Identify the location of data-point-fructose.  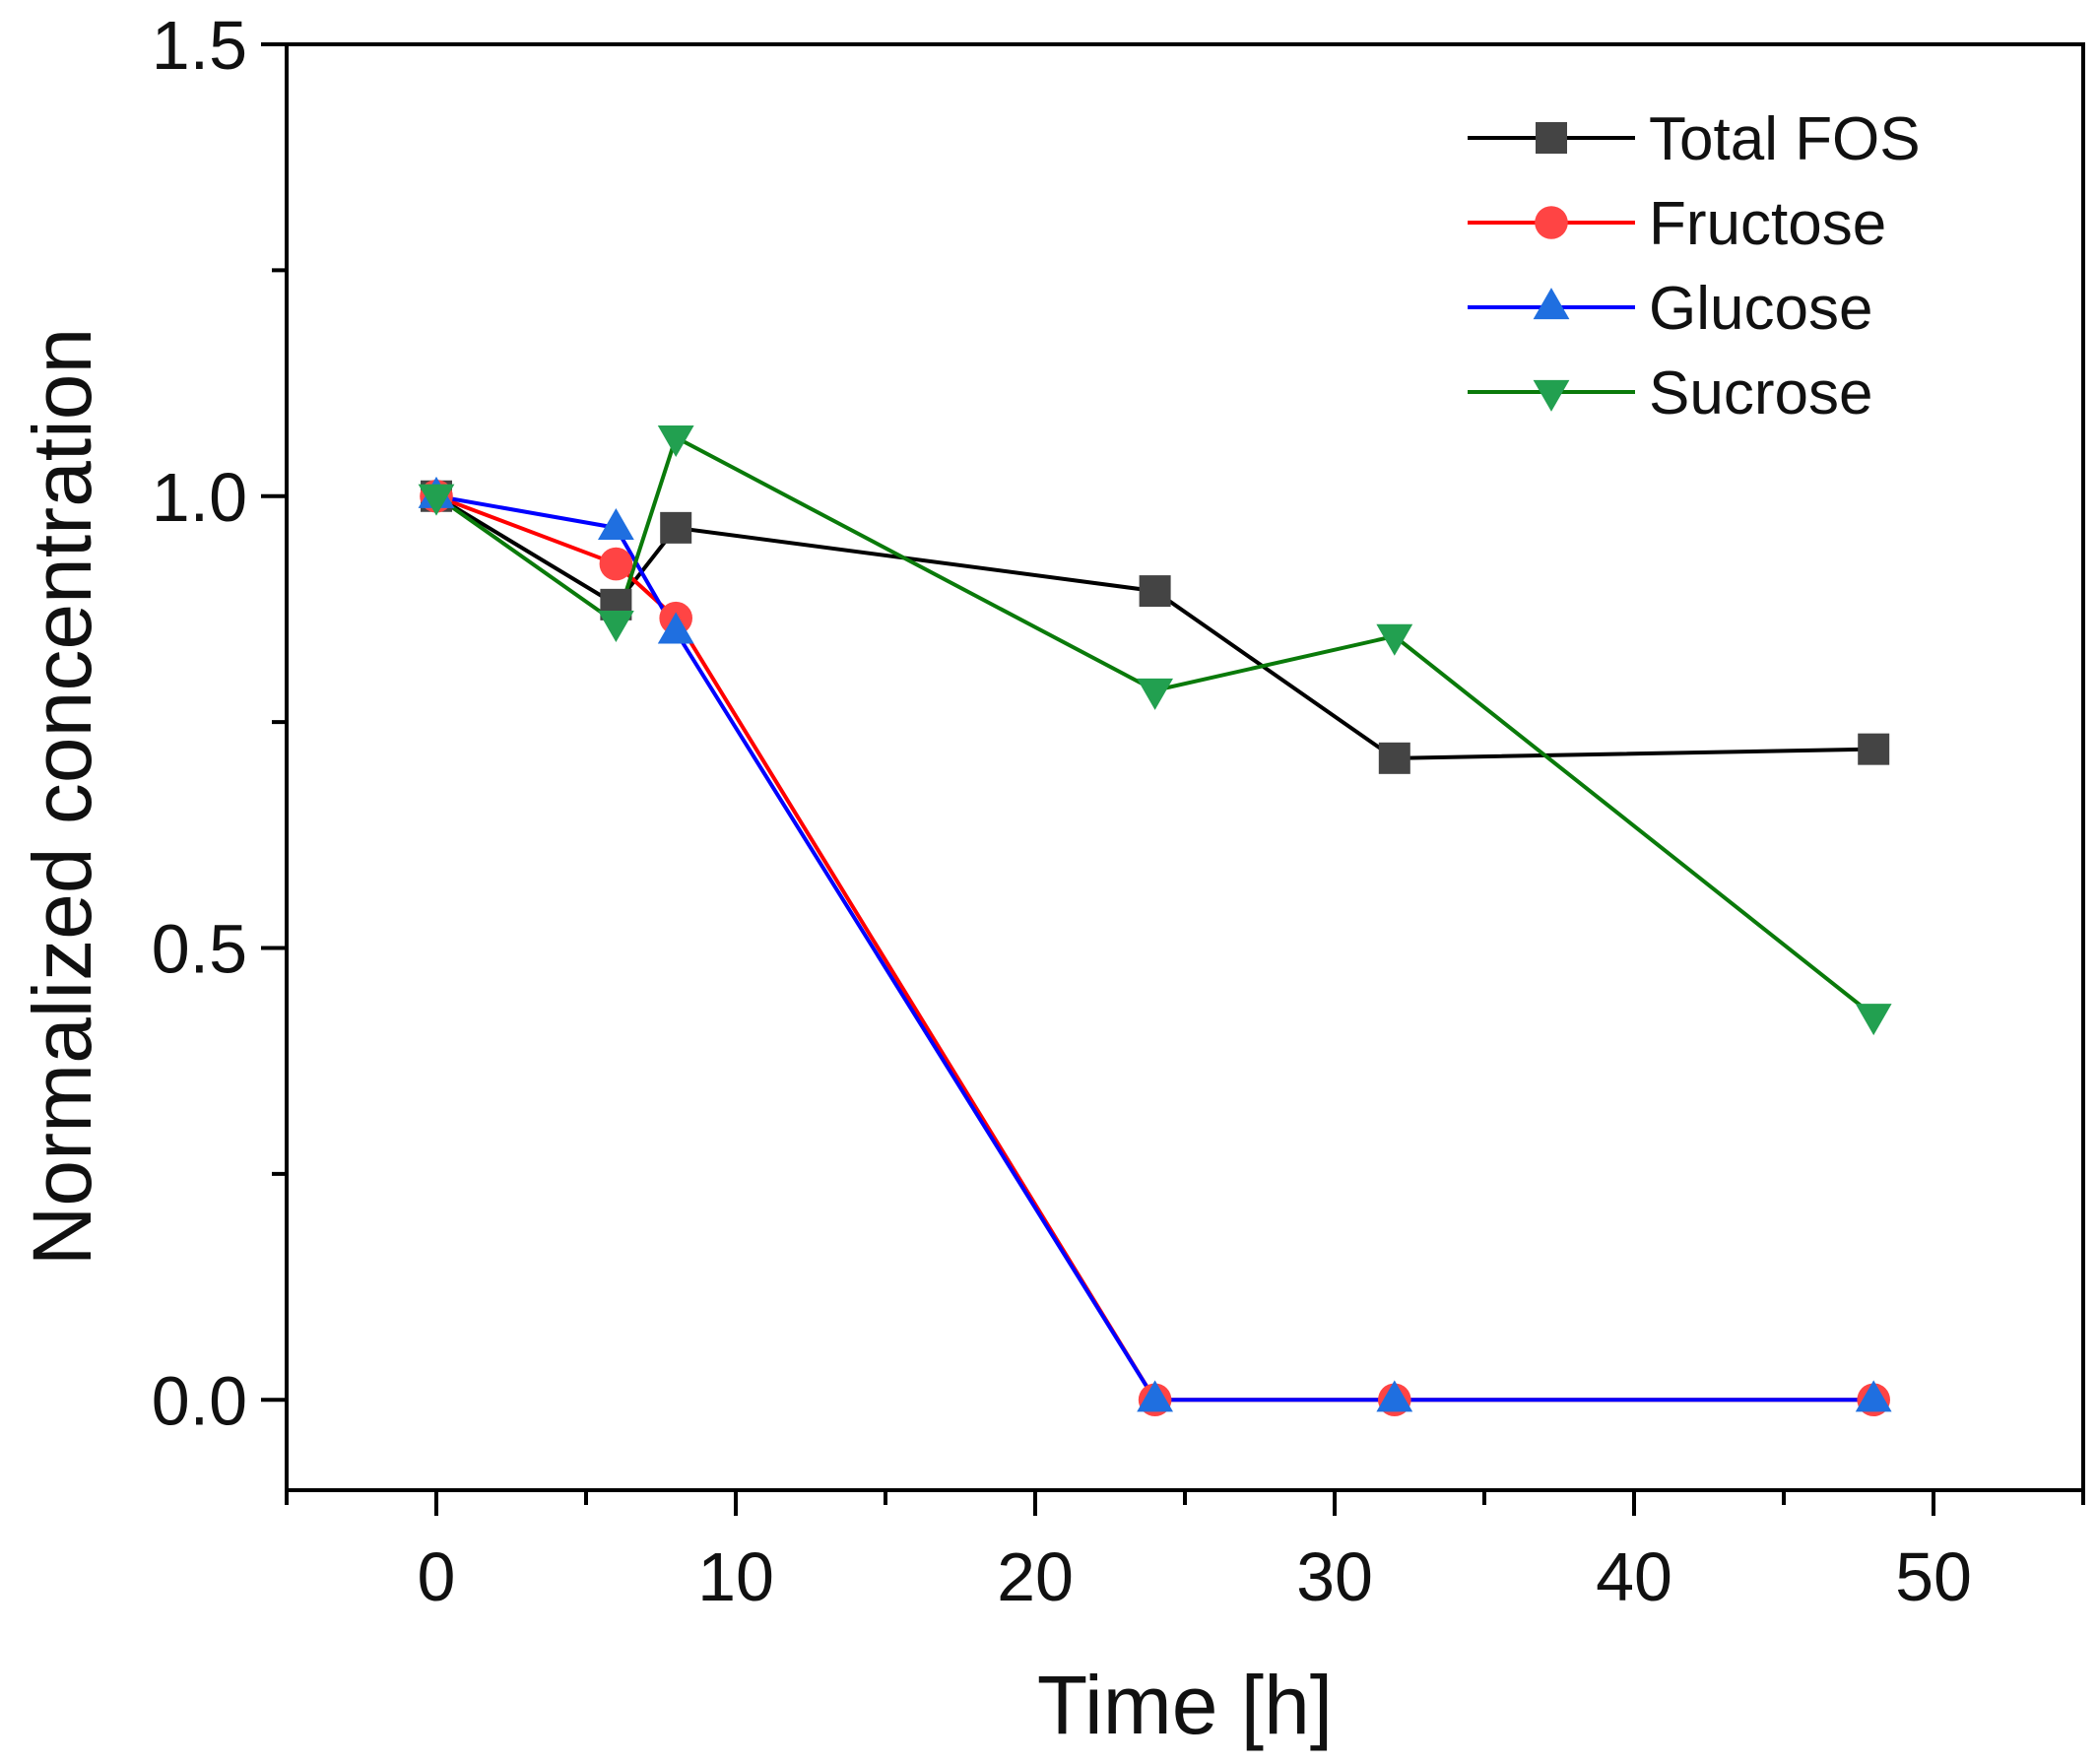
(616, 564).